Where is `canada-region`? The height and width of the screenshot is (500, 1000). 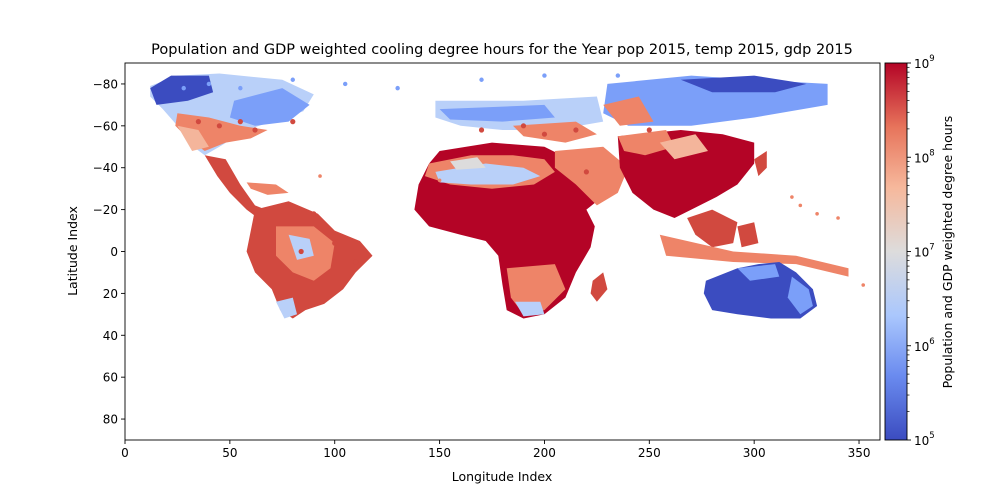 canada-region is located at coordinates (269, 107).